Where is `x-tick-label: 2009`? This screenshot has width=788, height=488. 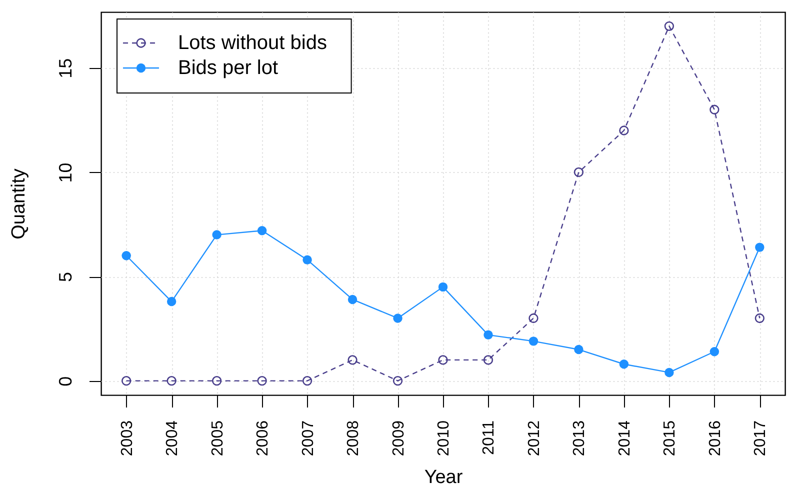 x-tick-label: 2009 is located at coordinates (399, 438).